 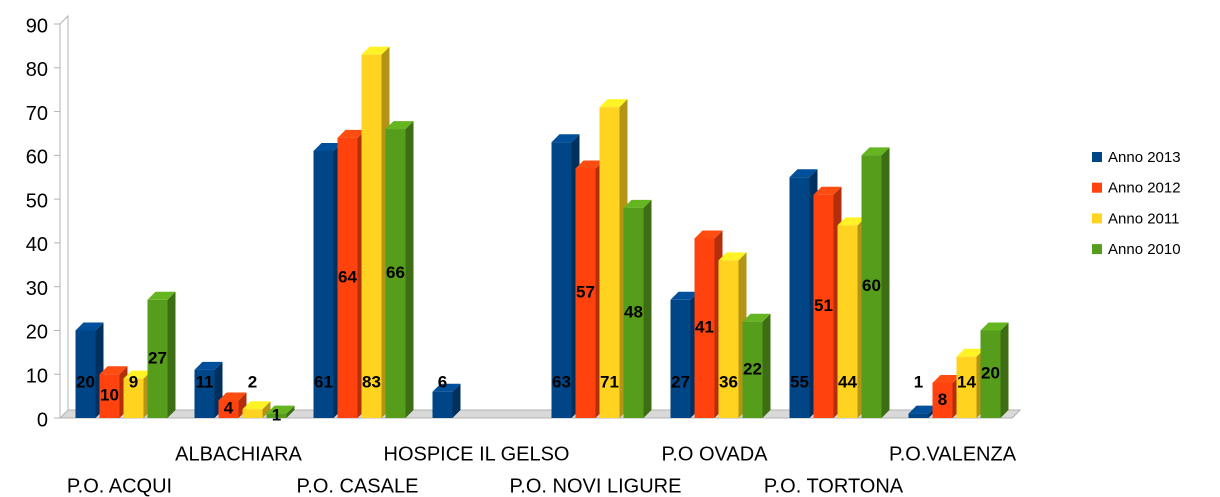 What do you see at coordinates (561, 381) in the screenshot?
I see `data-label: 63` at bounding box center [561, 381].